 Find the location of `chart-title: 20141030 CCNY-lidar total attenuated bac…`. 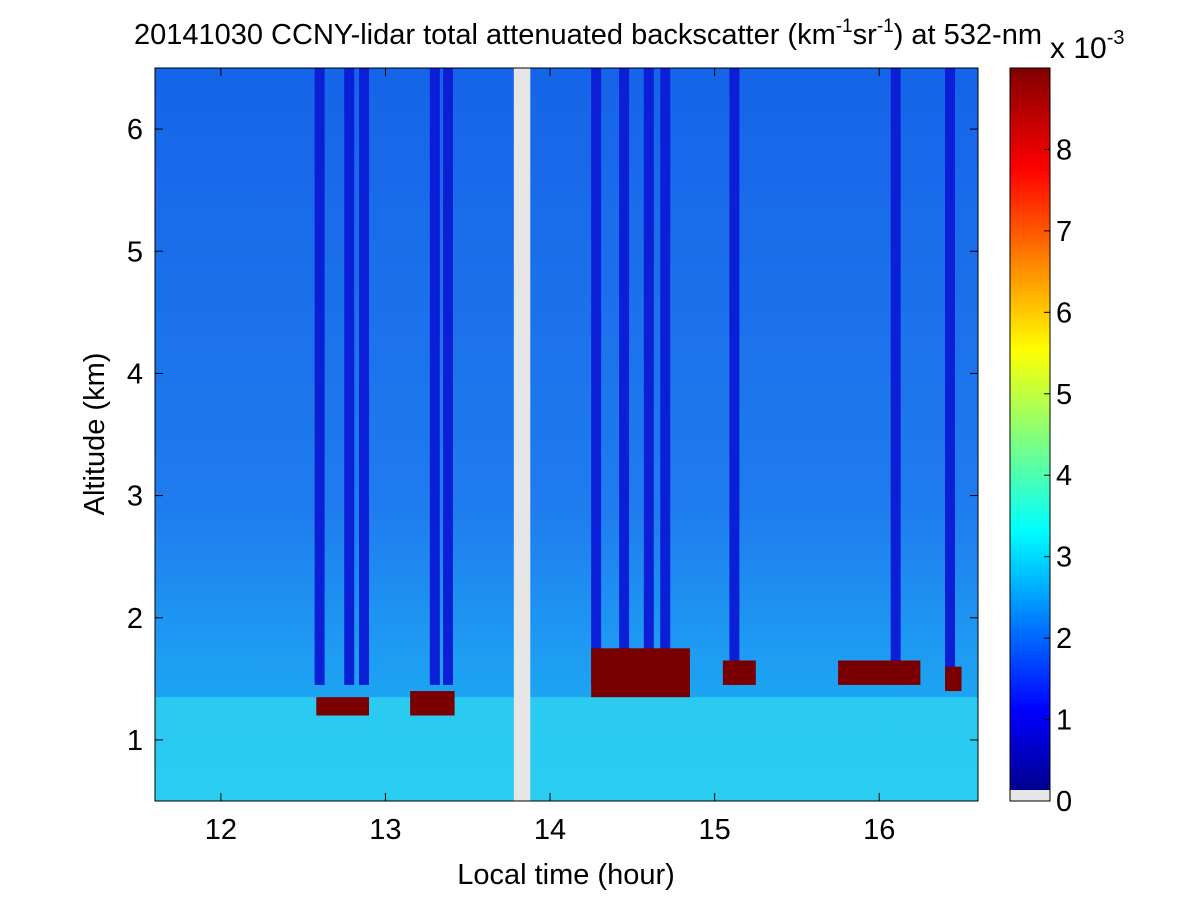

chart-title: 20141030 CCNY-lidar total attenuated bac… is located at coordinates (588, 33).